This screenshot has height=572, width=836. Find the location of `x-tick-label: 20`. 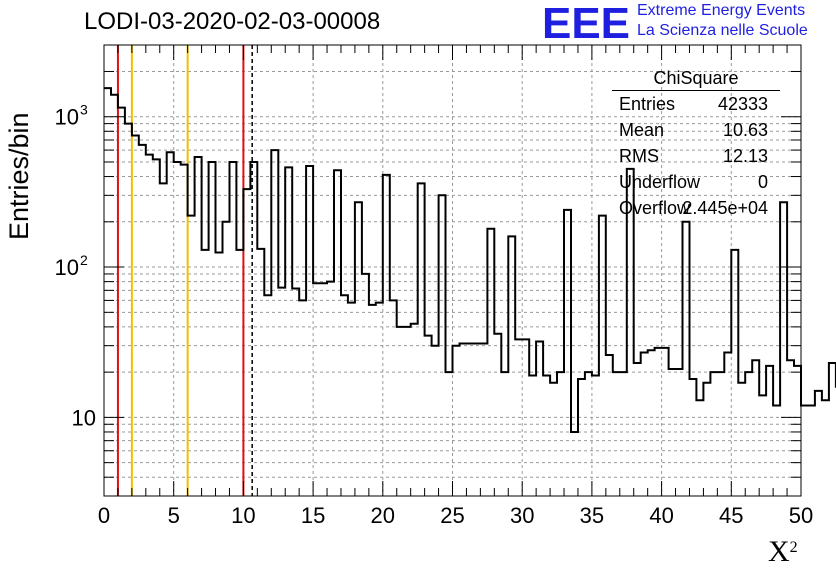

x-tick-label: 20 is located at coordinates (383, 515).